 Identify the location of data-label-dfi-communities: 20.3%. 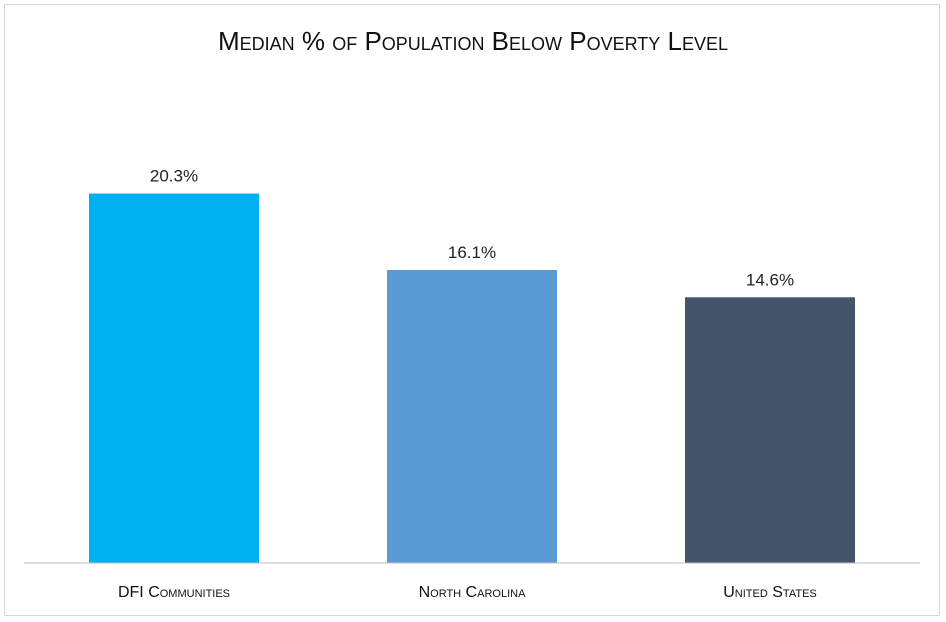
(174, 176).